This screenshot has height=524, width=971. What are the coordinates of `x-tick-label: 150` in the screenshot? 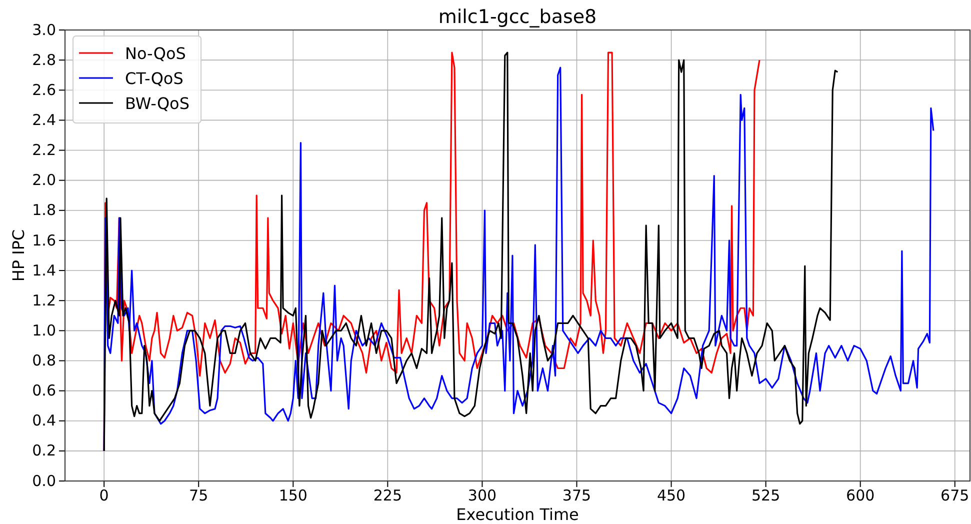 It's located at (293, 495).